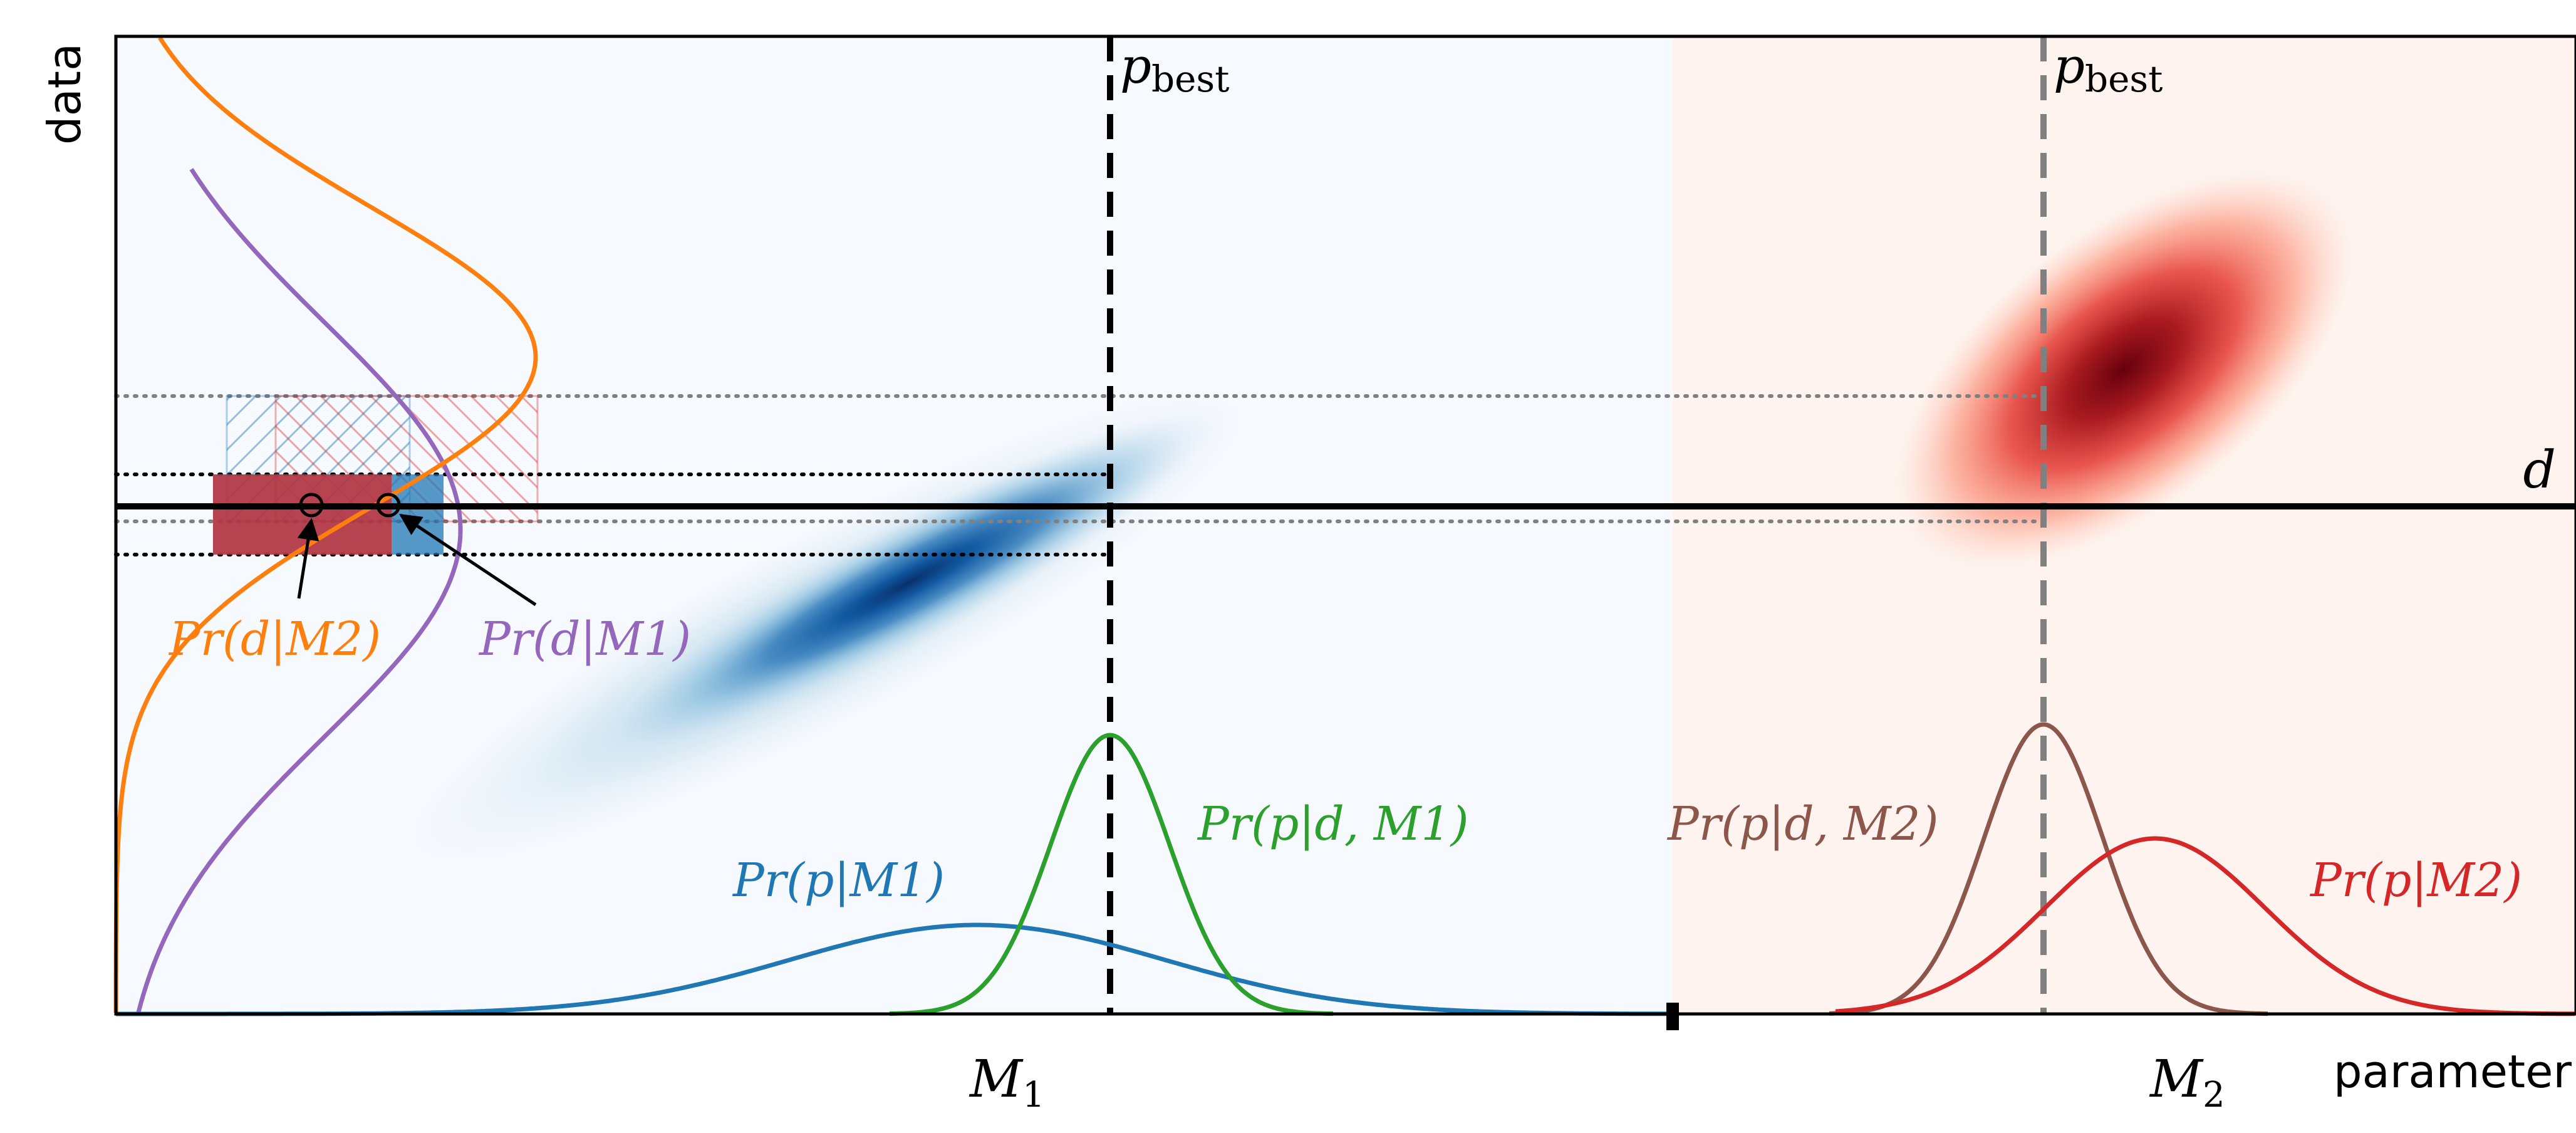 This screenshot has width=2576, height=1133. I want to click on pbest-left-label: pbest, so click(1174, 69).